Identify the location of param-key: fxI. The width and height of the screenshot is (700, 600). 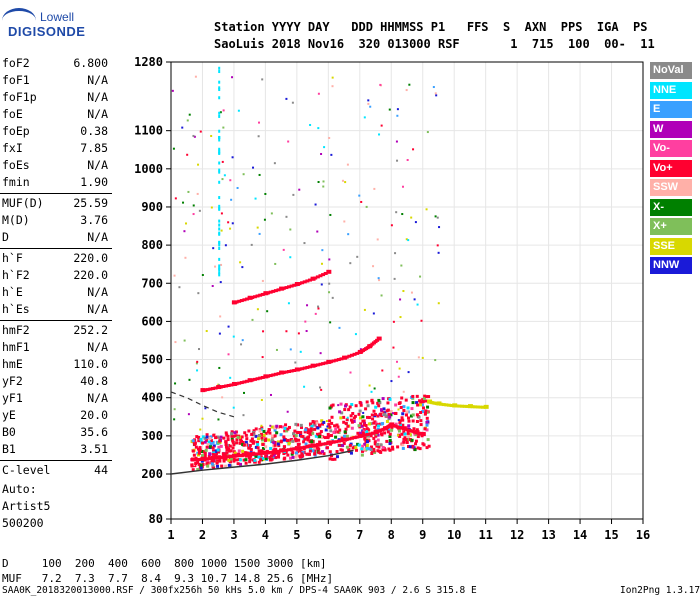
(12, 148).